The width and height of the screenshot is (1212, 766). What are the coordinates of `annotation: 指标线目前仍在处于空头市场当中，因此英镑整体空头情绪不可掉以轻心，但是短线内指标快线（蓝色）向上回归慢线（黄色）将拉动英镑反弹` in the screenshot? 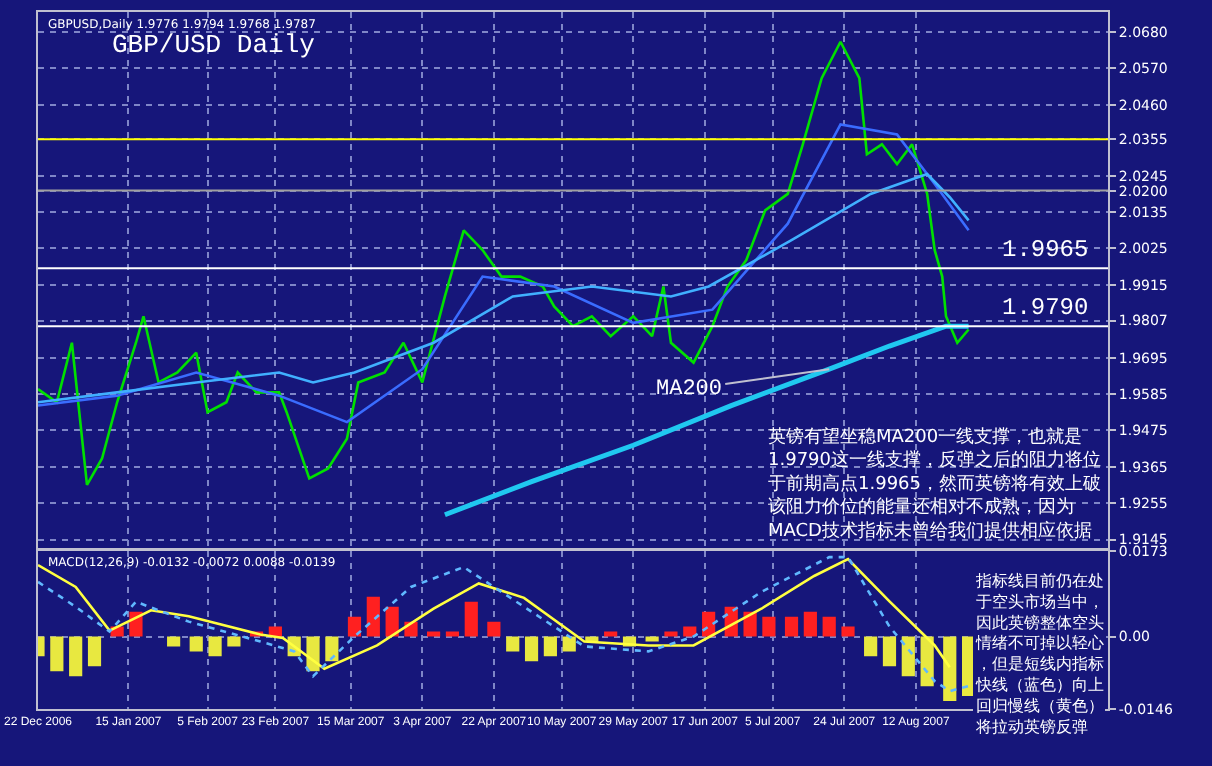 It's located at (1039, 654).